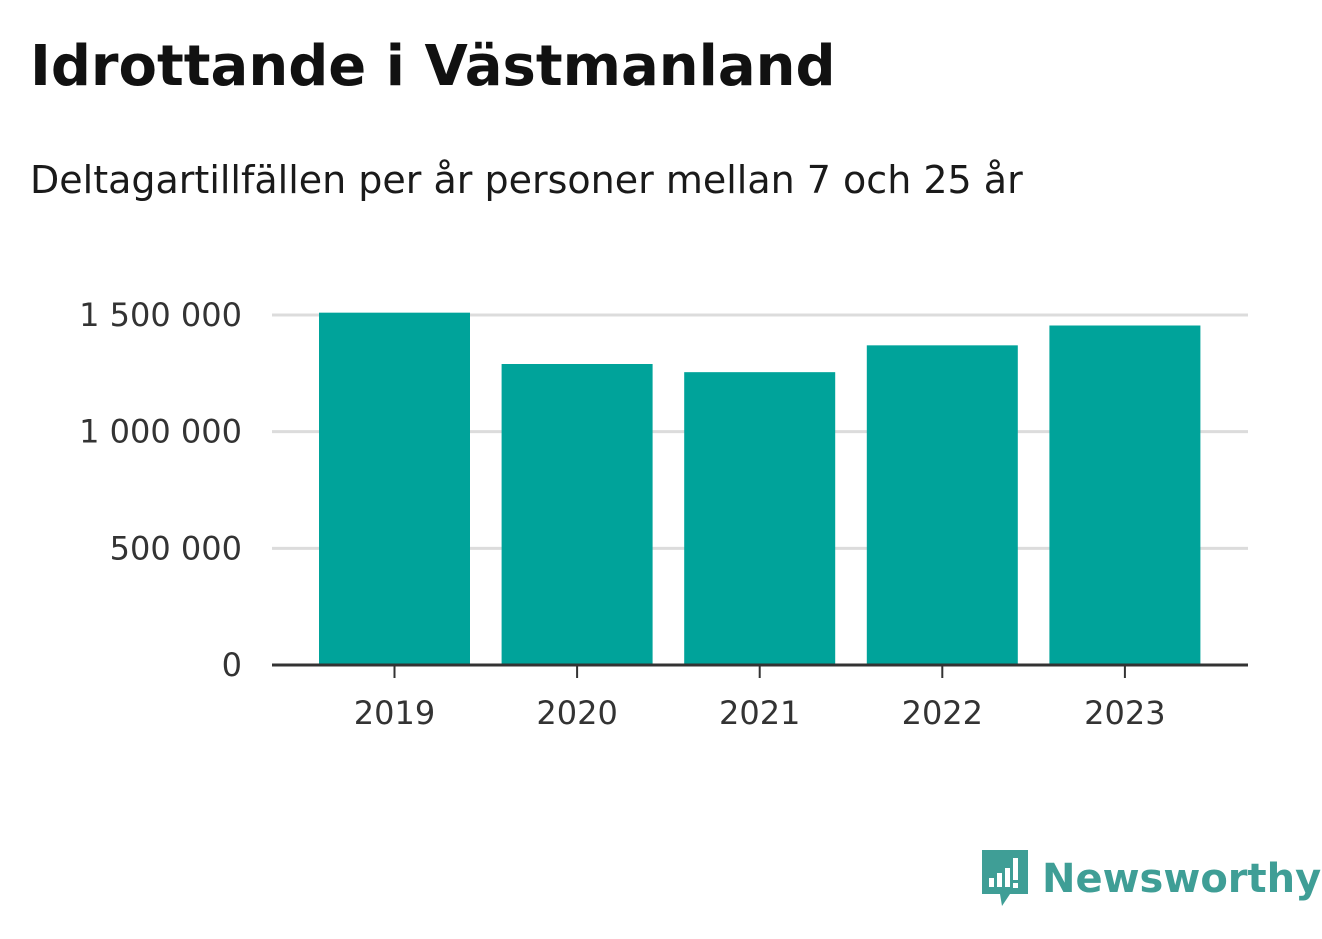  Describe the element at coordinates (160, 432) in the screenshot. I see `y-tick-label: 1 000 000` at that location.